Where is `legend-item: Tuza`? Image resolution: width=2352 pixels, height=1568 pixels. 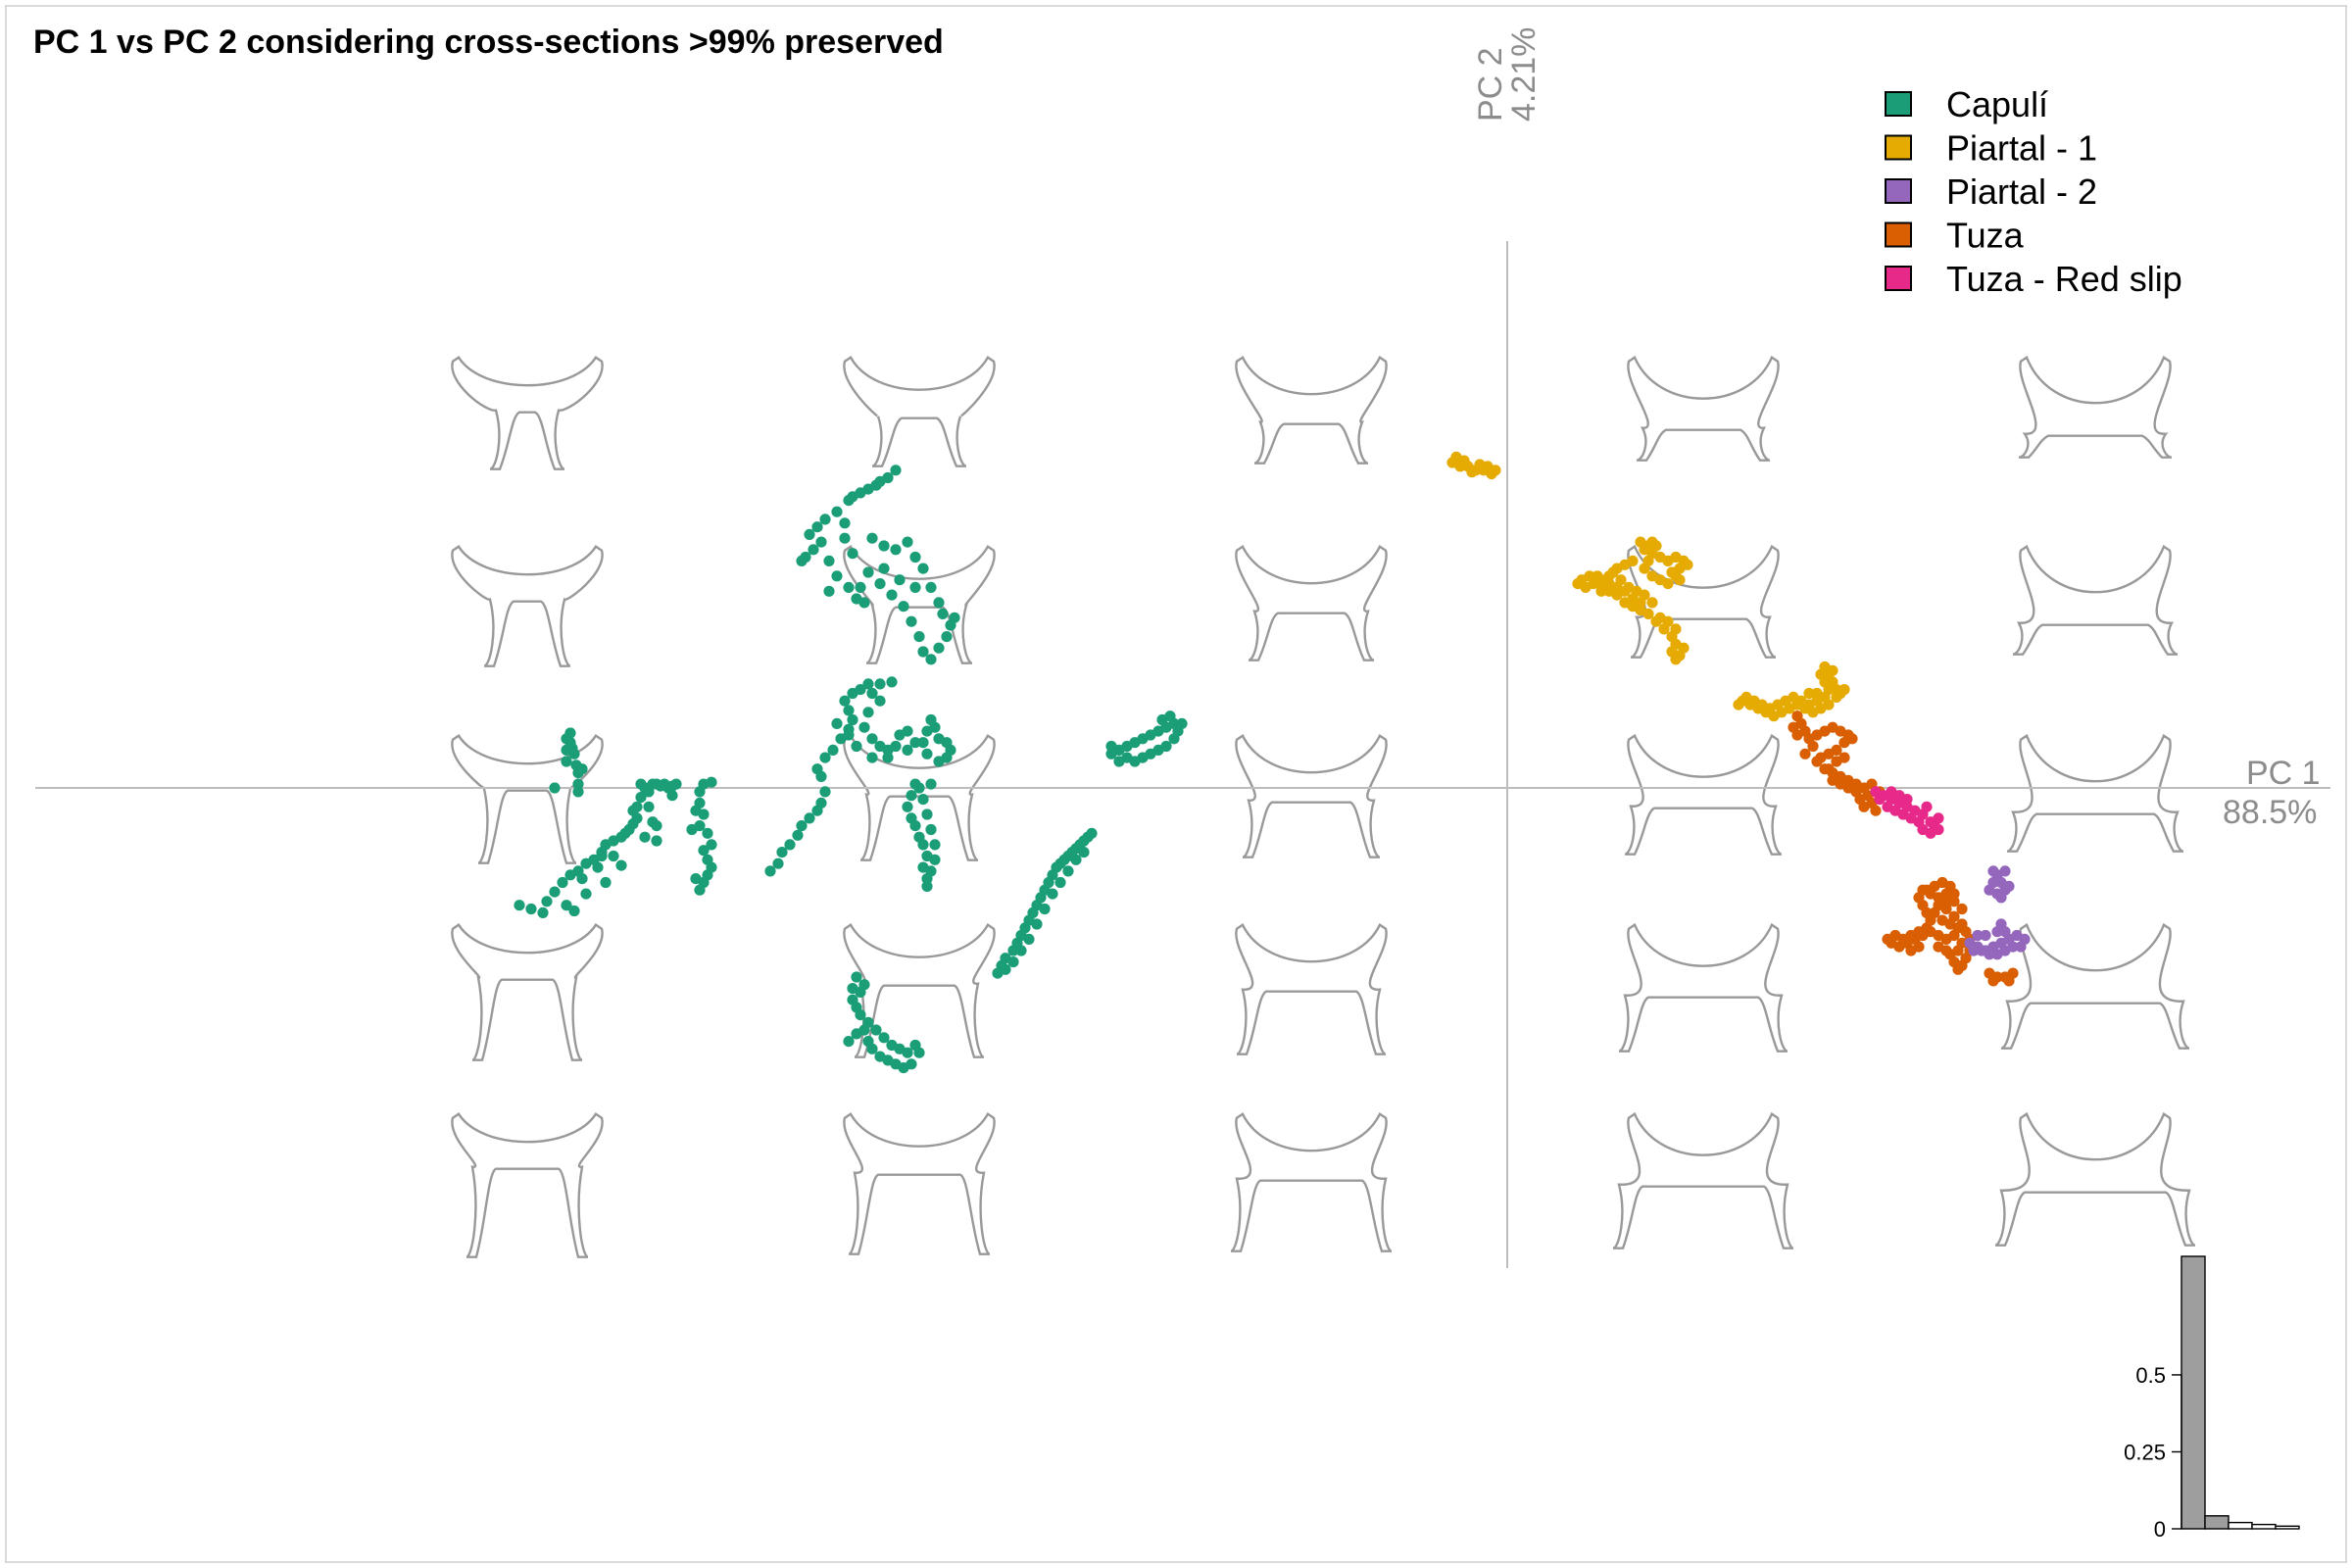
legend-item: Tuza is located at coordinates (1955, 236).